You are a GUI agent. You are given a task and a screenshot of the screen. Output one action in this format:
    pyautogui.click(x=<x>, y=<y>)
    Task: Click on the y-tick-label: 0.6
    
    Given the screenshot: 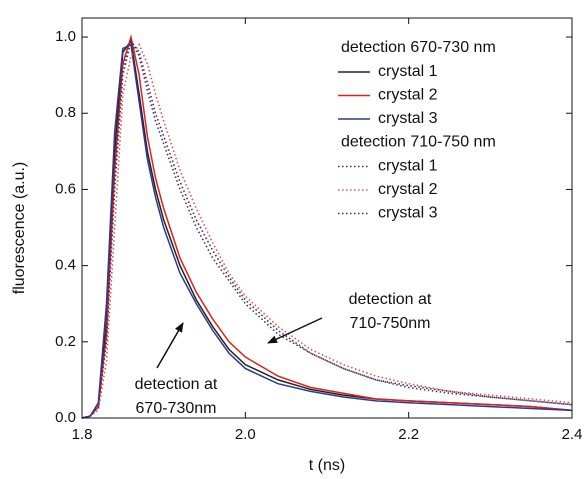 What is the action you would take?
    pyautogui.click(x=65, y=188)
    